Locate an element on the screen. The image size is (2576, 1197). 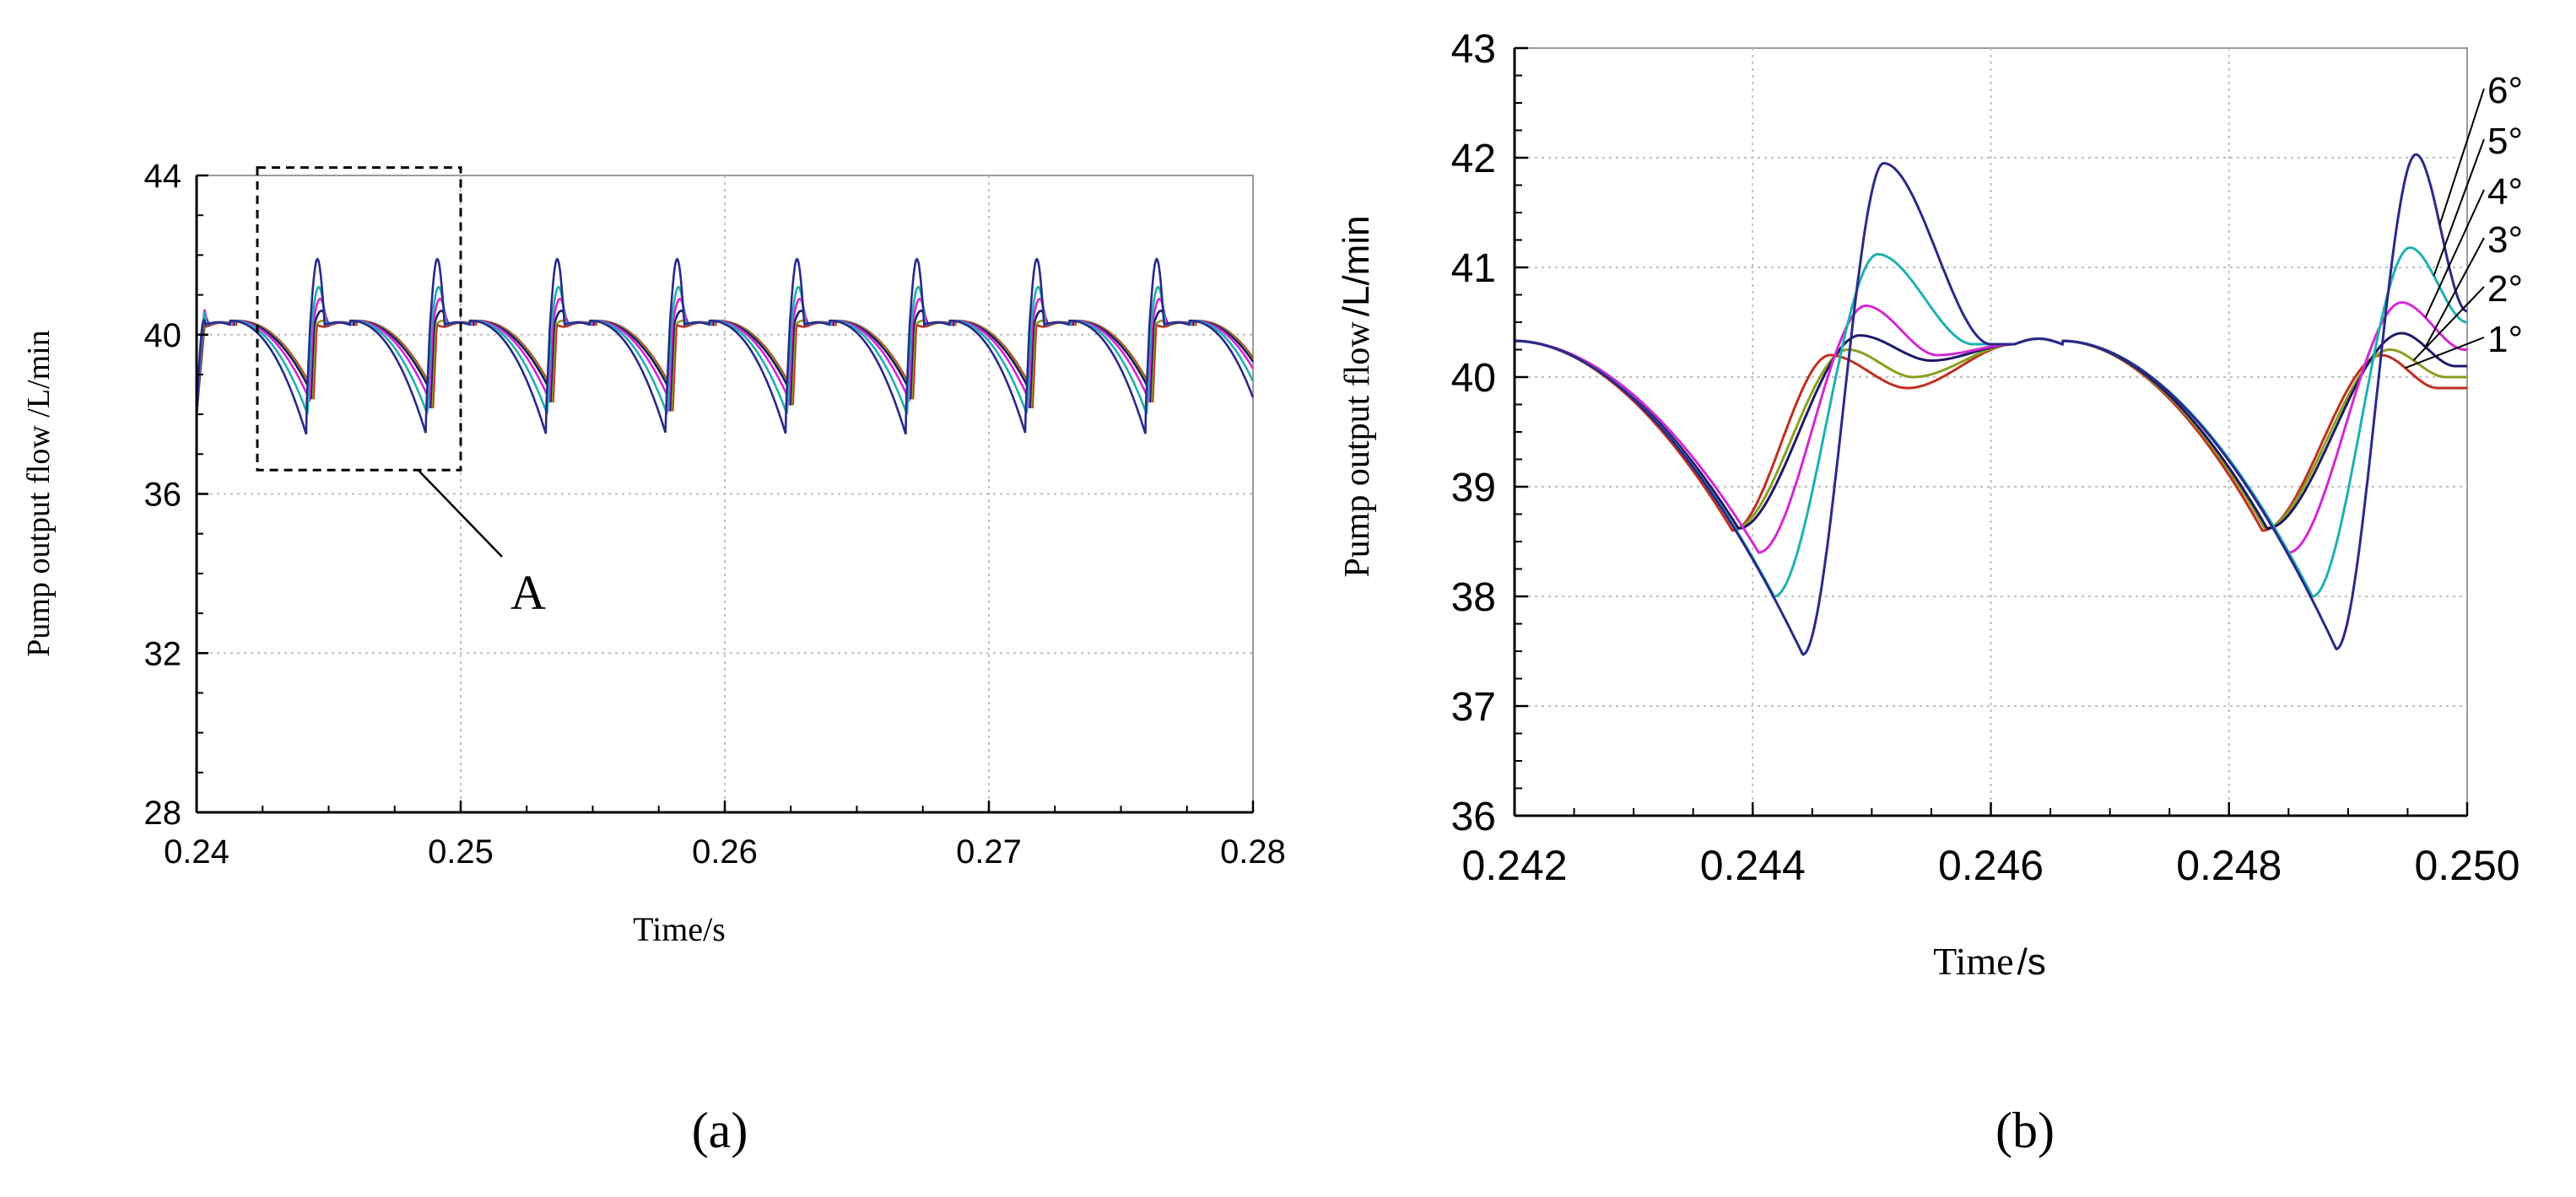
chart-a-y-tick-label: 36 is located at coordinates (163, 495).